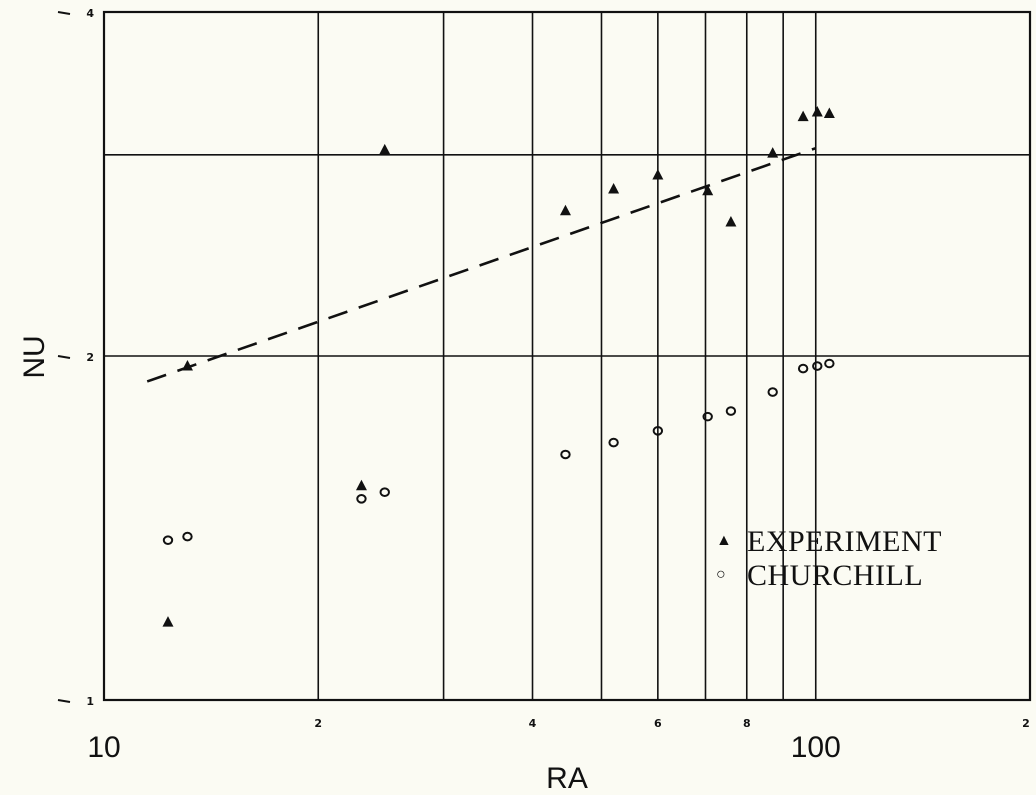 The width and height of the screenshot is (1036, 795). What do you see at coordinates (90, 13) in the screenshot?
I see `y-tick-label: 4` at bounding box center [90, 13].